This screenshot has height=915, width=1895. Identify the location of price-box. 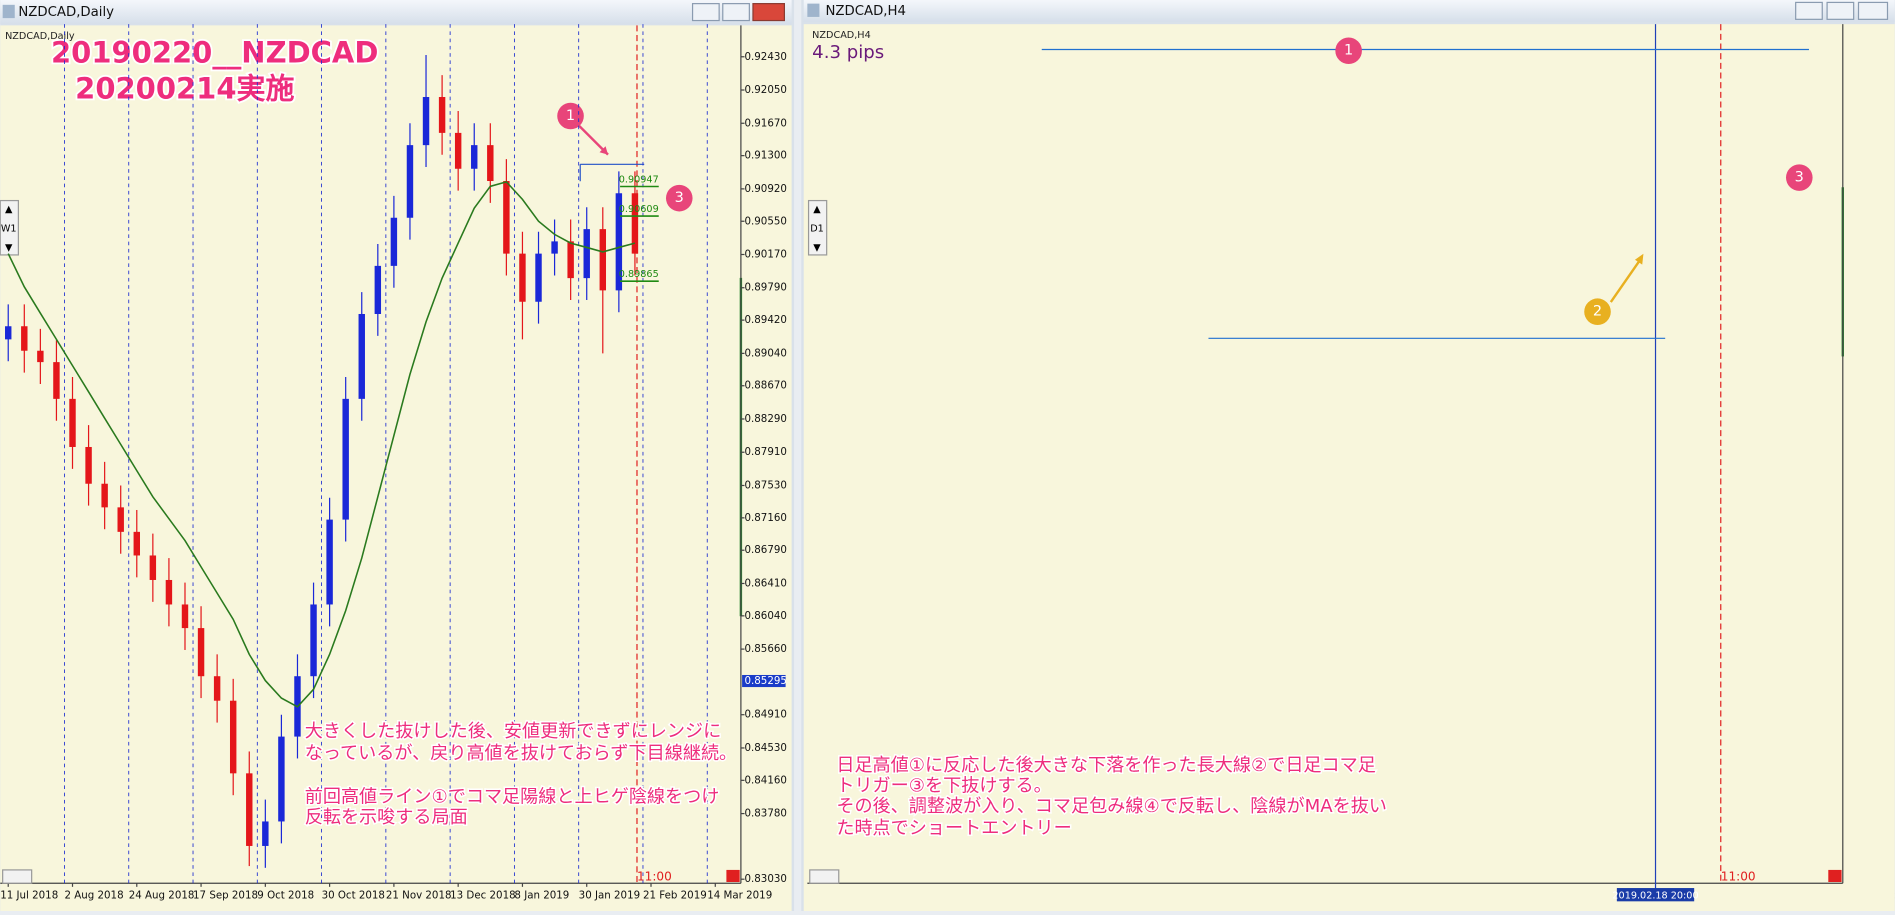
(764, 681).